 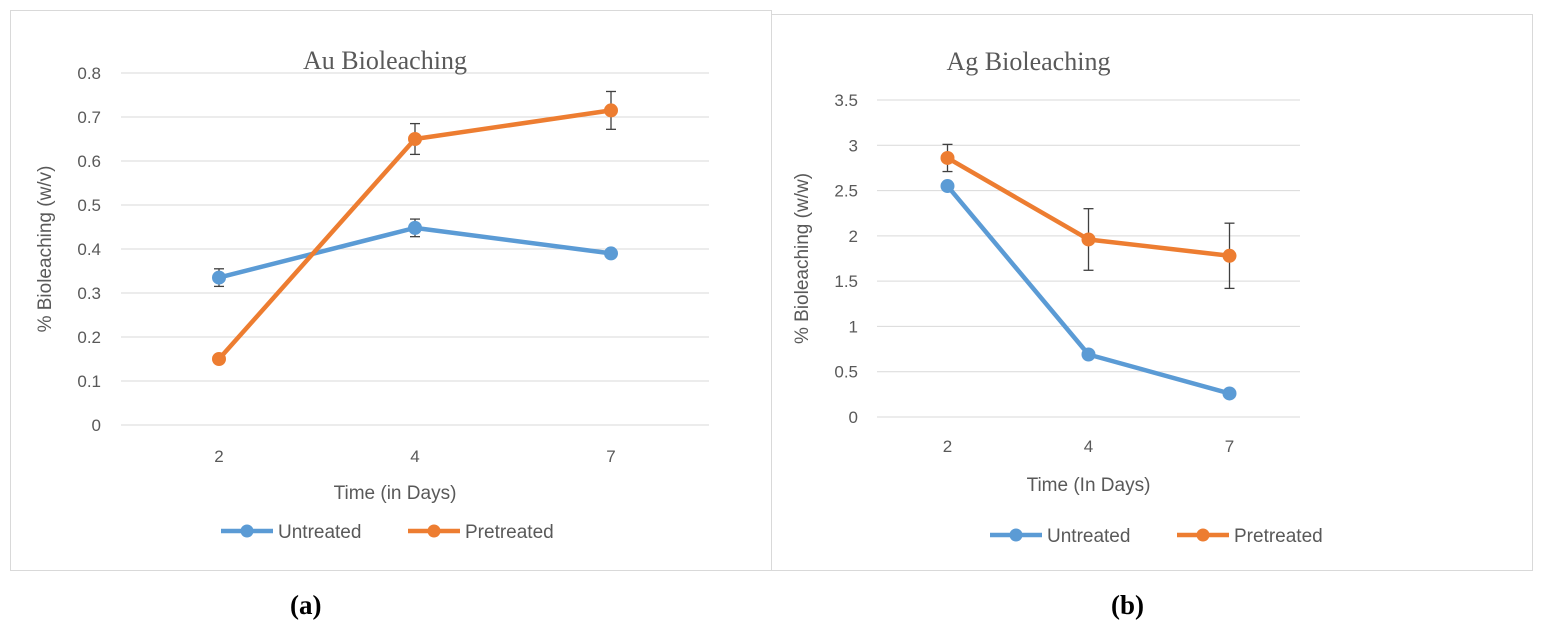 What do you see at coordinates (385, 60) in the screenshot?
I see `chart-title: Au Bioleaching` at bounding box center [385, 60].